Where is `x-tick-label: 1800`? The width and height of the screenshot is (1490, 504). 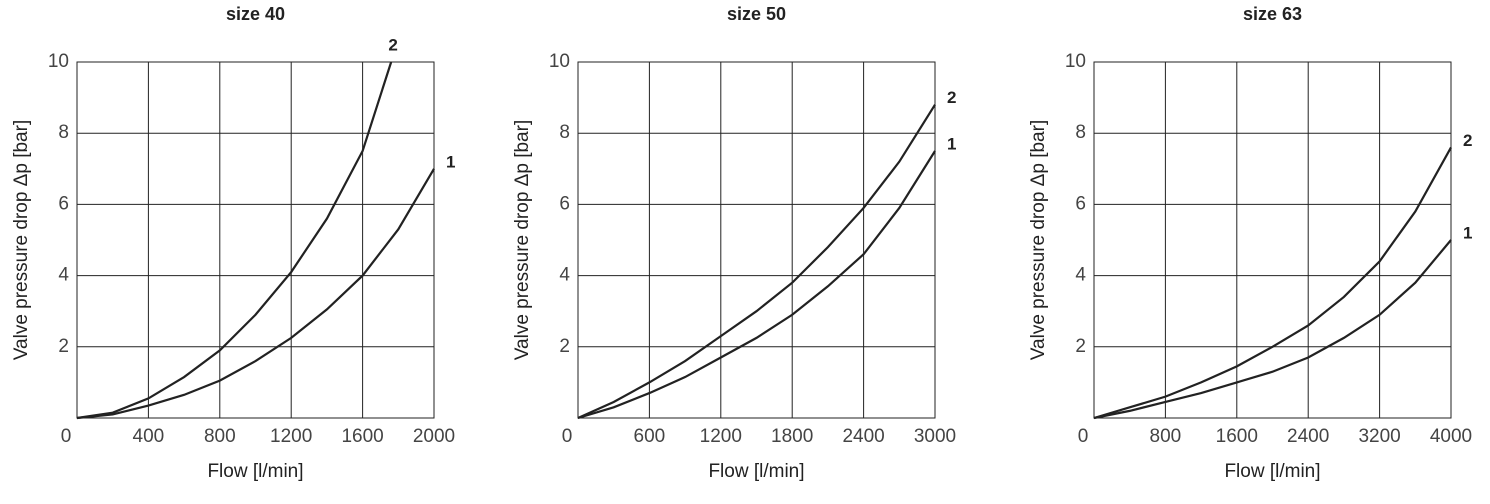 x-tick-label: 1800 is located at coordinates (792, 436).